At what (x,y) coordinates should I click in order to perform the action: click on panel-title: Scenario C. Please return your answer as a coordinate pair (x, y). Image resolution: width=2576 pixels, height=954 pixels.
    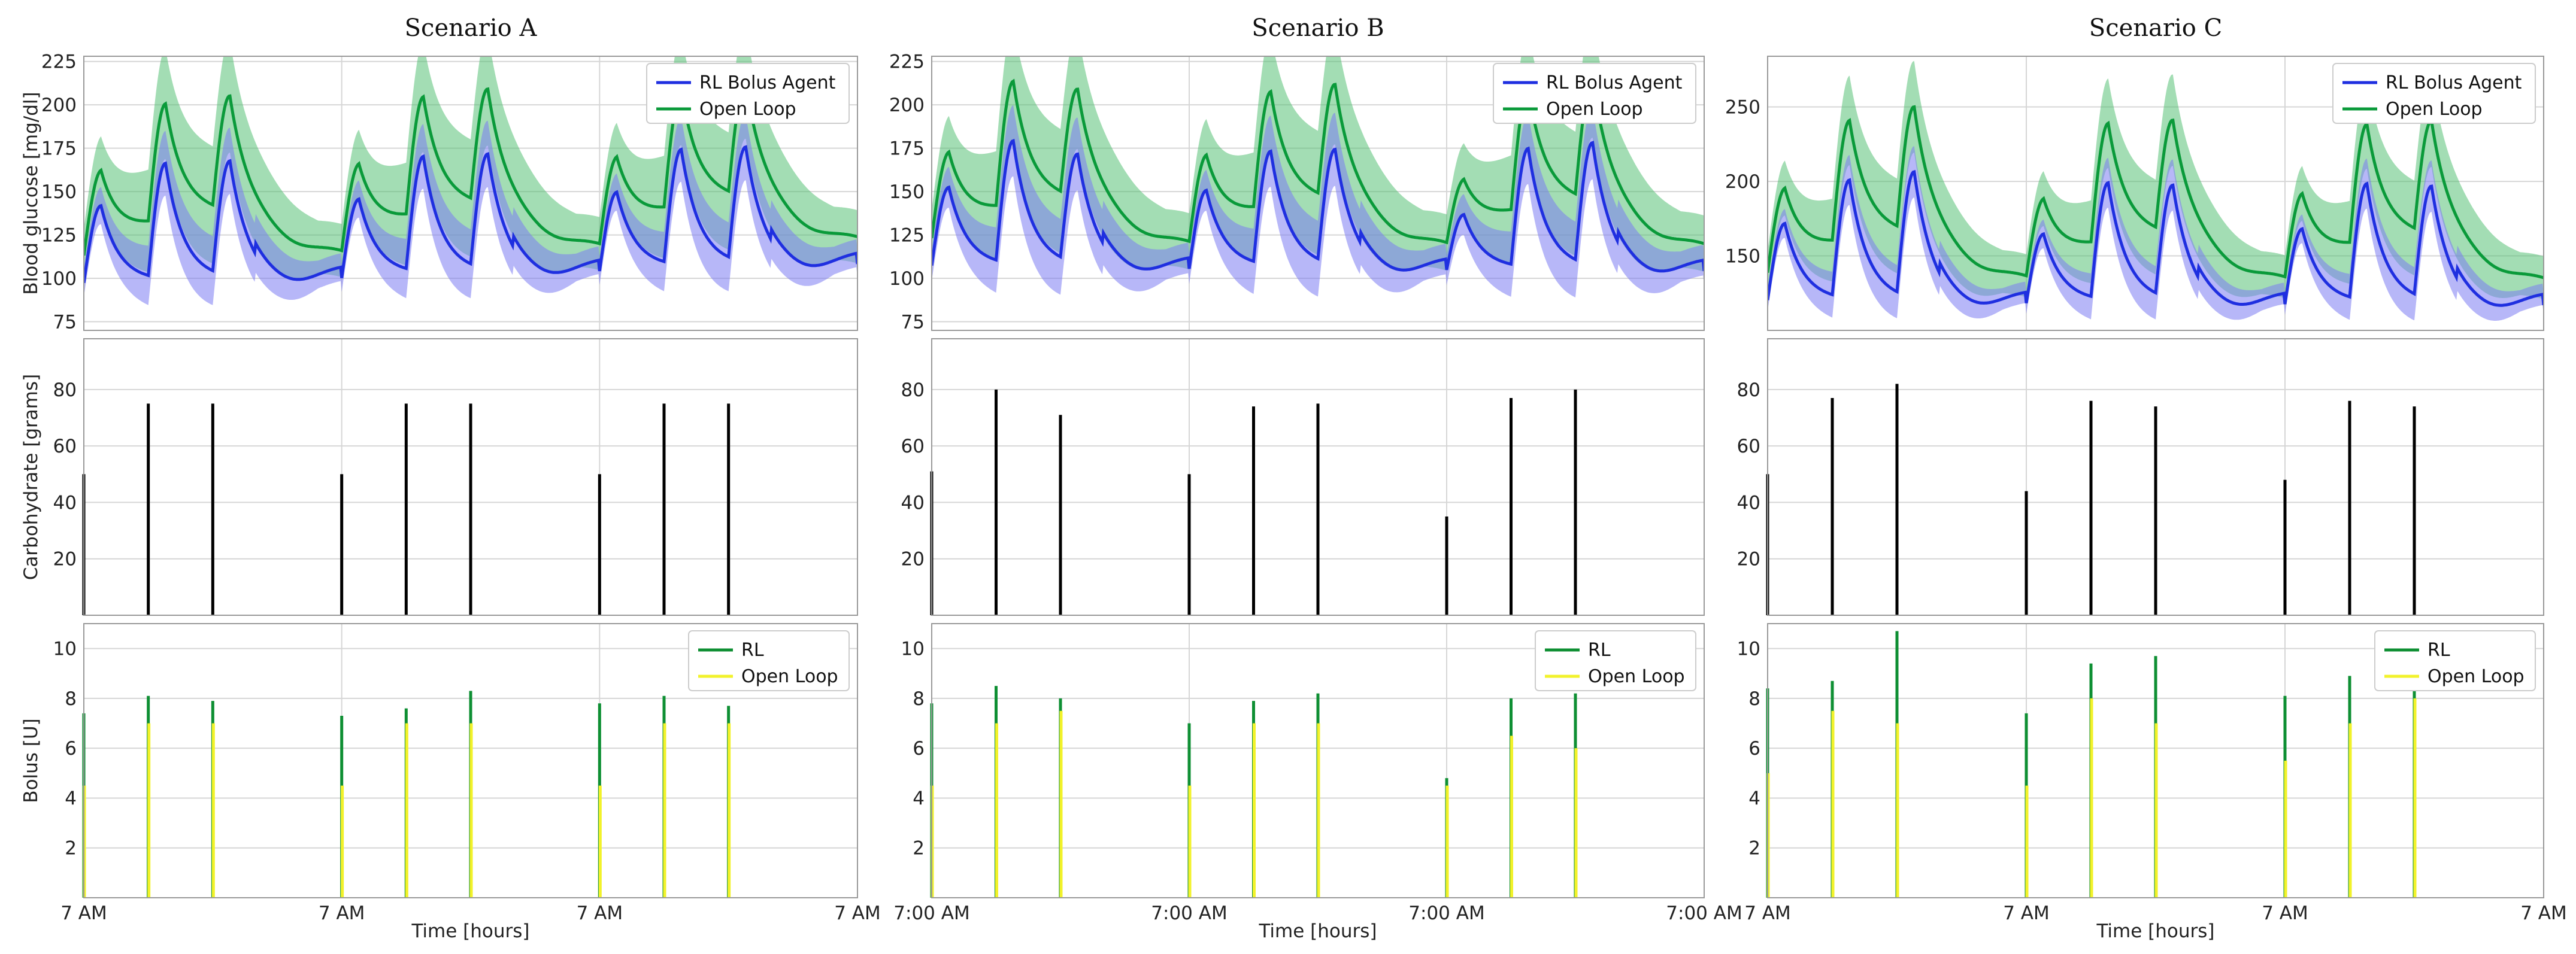
    Looking at the image, I should click on (2155, 28).